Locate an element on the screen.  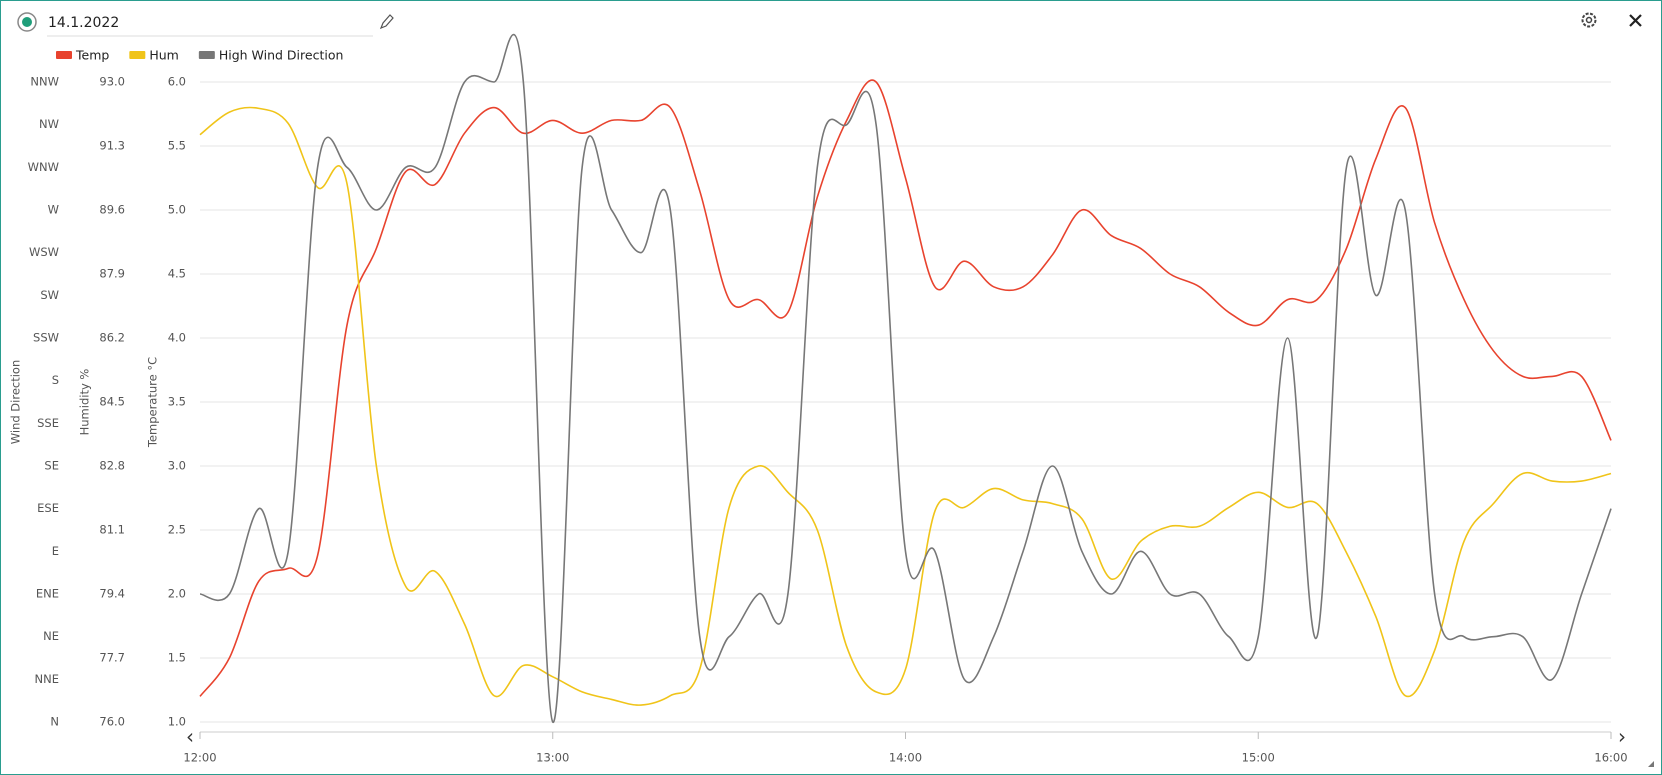
temp-tick-label: 1.5 is located at coordinates (177, 658).